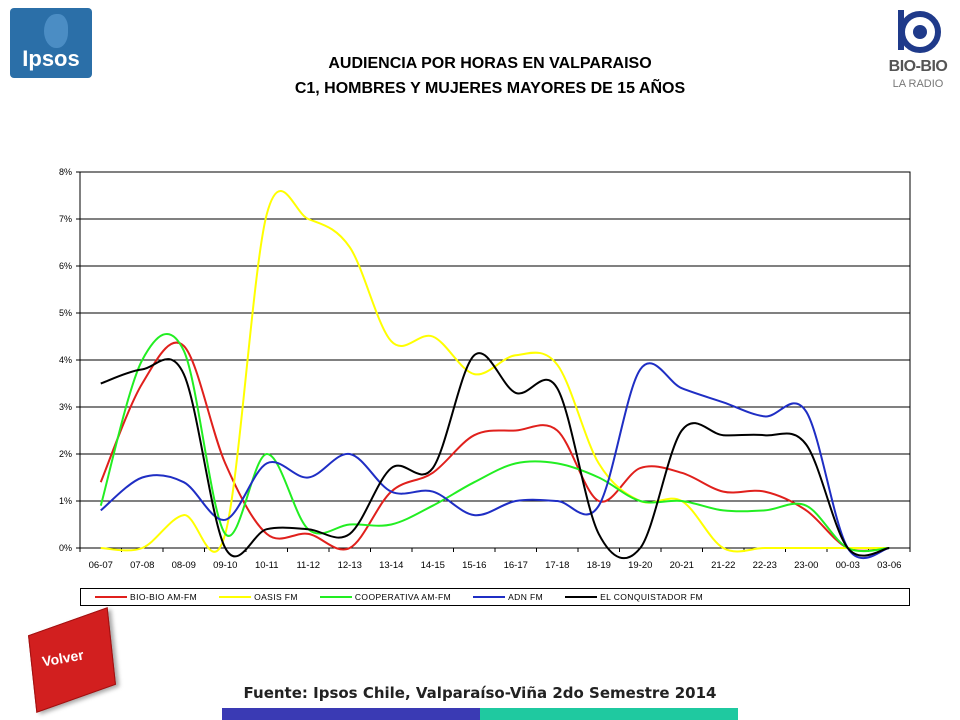 Image resolution: width=960 pixels, height=720 pixels. I want to click on legend-label: BIO-BIO AM-FM, so click(164, 597).